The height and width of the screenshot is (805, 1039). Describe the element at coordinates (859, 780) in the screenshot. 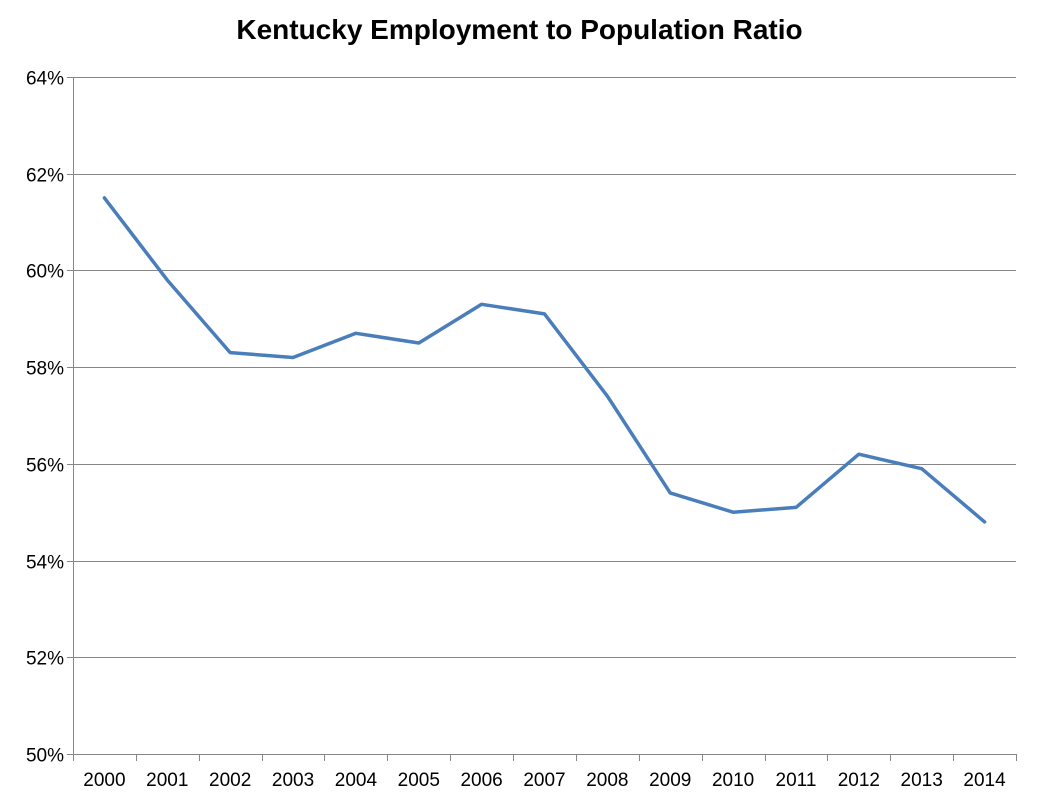

I see `x-tick-label: 2012` at that location.